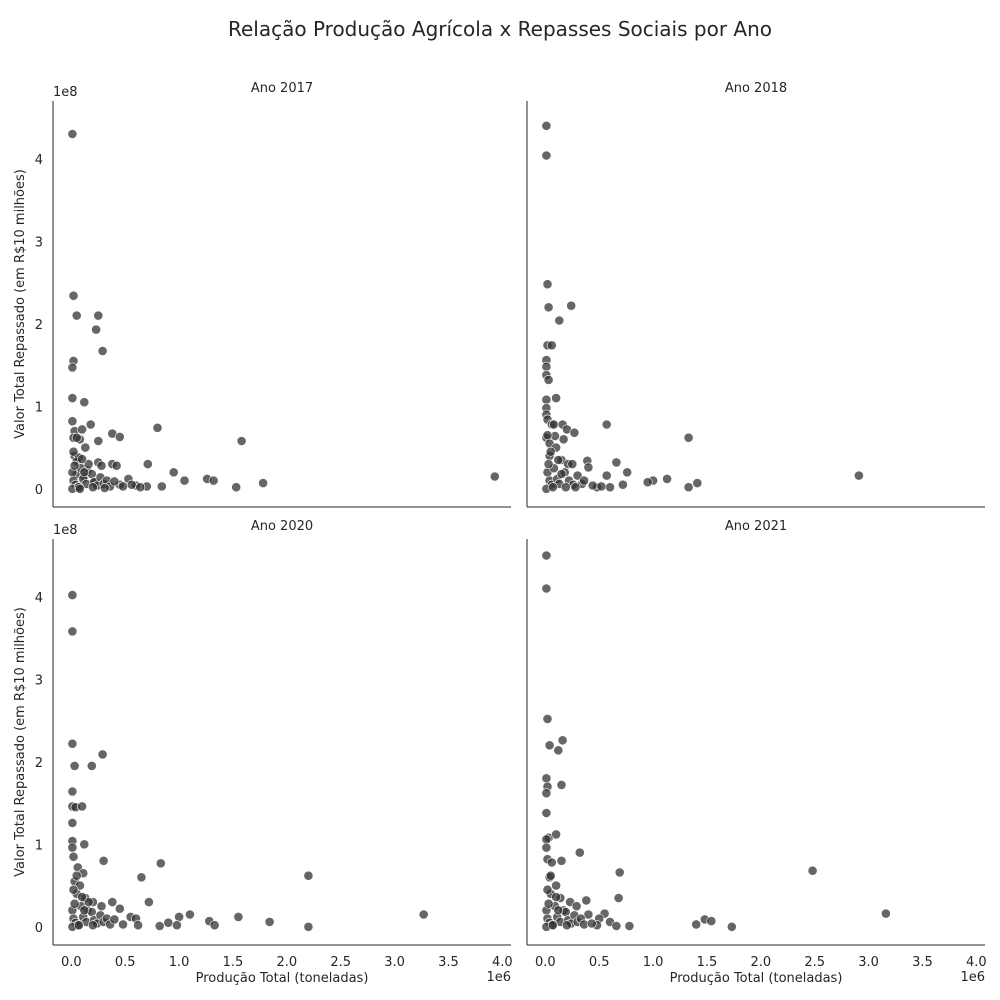 Image resolution: width=1000 pixels, height=1000 pixels. Describe the element at coordinates (448, 962) in the screenshot. I see `x-tick-label: 3.5` at that location.